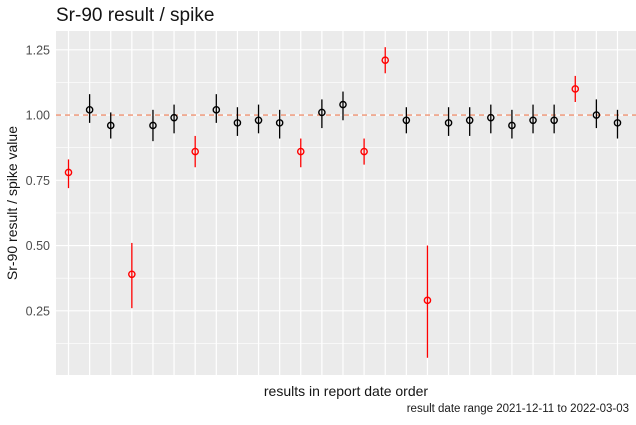  I want to click on y-tick-label: 0.25, so click(38, 311).